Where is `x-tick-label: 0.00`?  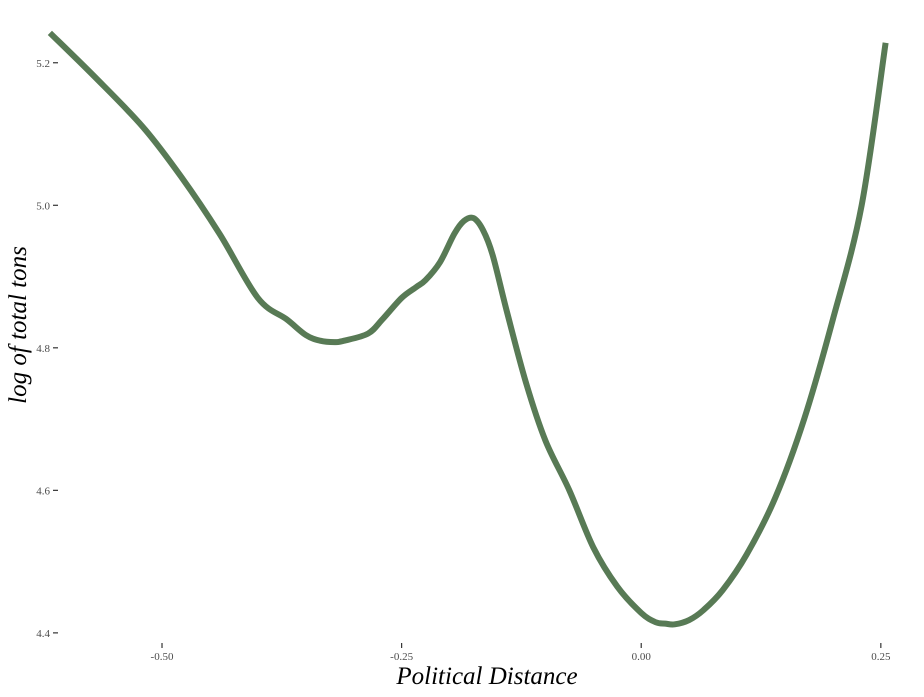
x-tick-label: 0.00 is located at coordinates (642, 657).